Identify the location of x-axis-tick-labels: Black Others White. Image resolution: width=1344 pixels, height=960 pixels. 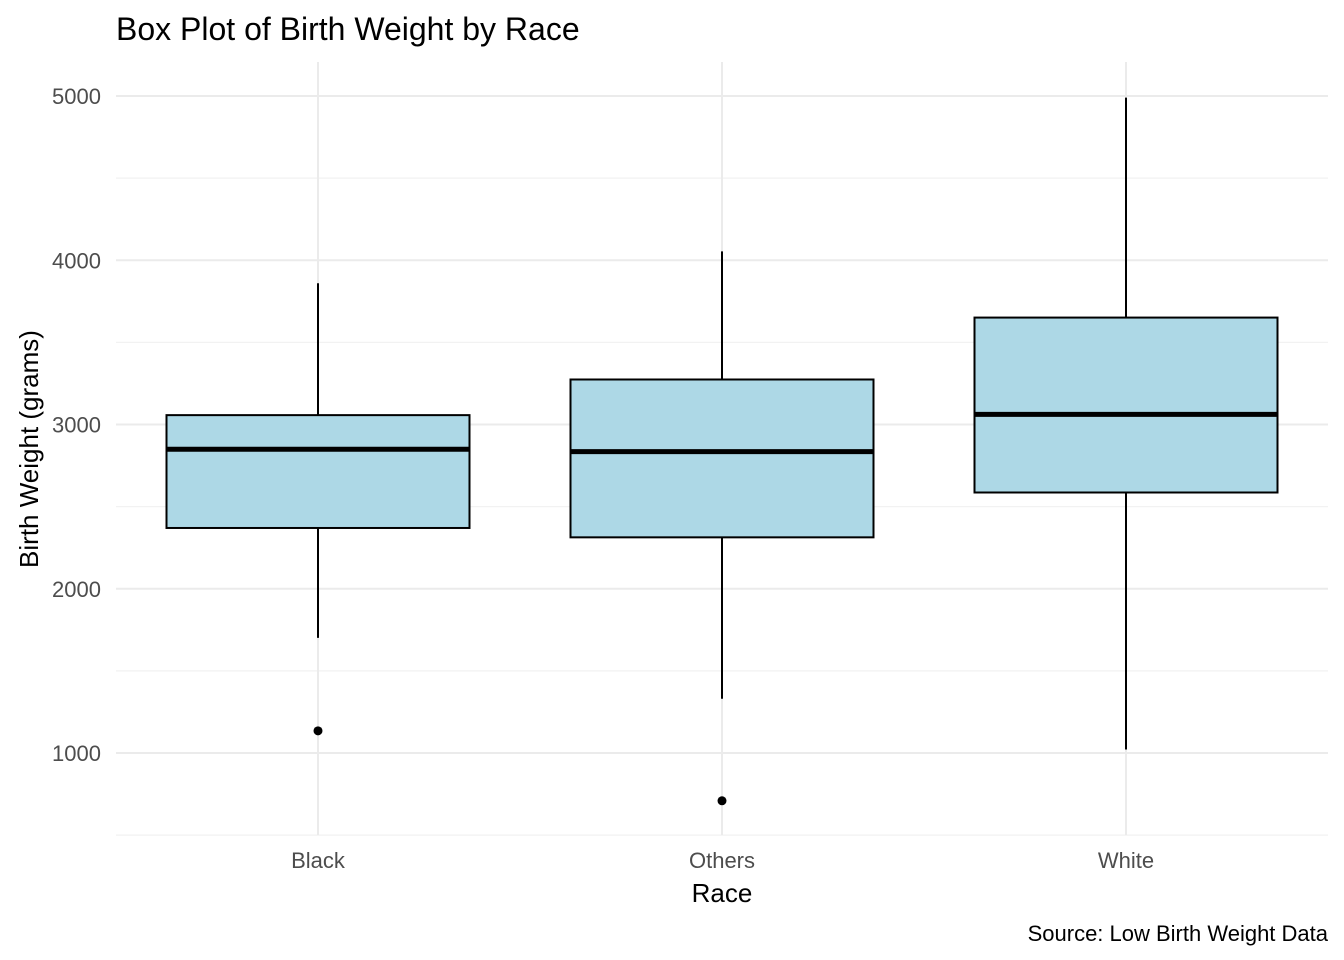
(722, 860).